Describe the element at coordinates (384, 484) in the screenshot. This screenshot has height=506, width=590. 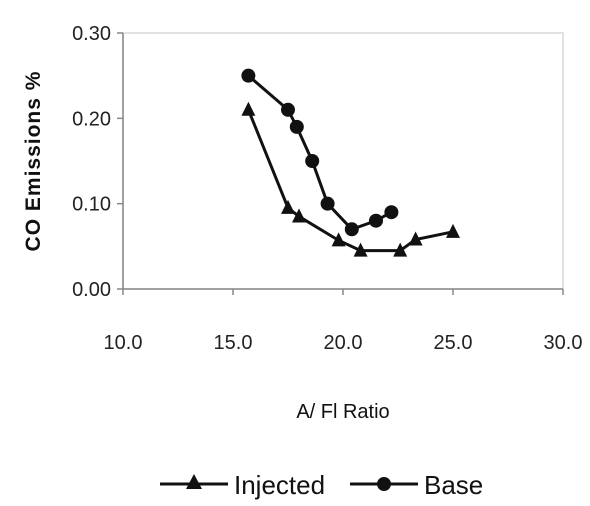
I see `legend-marker-base` at that location.